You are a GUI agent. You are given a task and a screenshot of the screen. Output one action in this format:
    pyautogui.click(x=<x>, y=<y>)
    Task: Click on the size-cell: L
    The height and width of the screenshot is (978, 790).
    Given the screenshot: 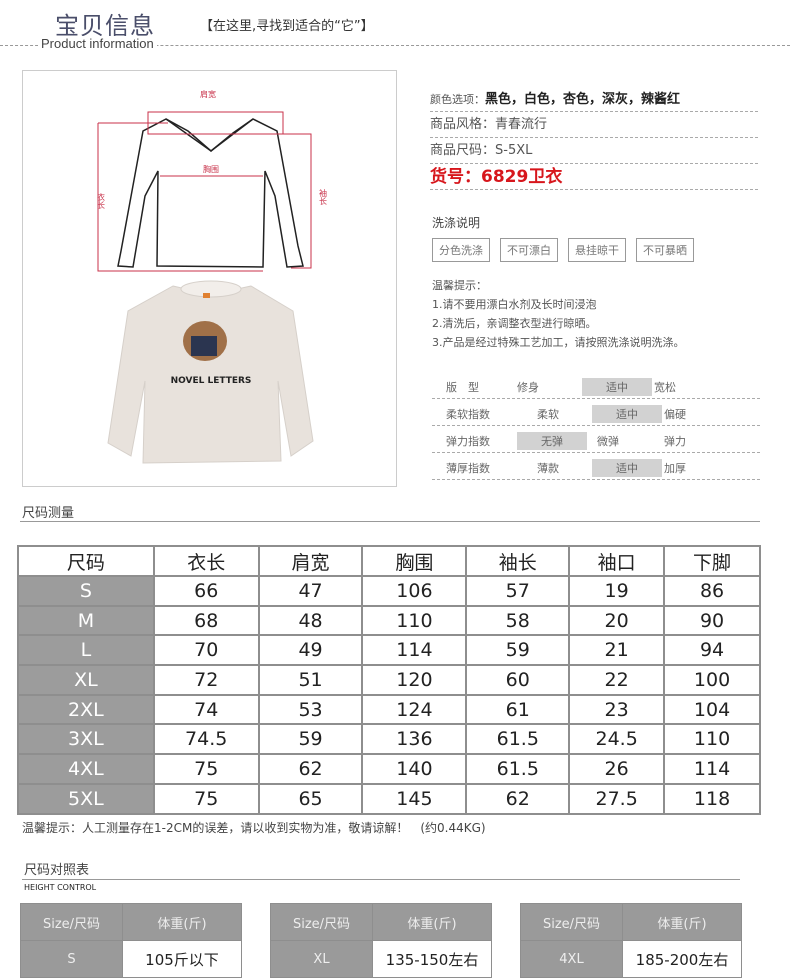 What is the action you would take?
    pyautogui.click(x=86, y=650)
    